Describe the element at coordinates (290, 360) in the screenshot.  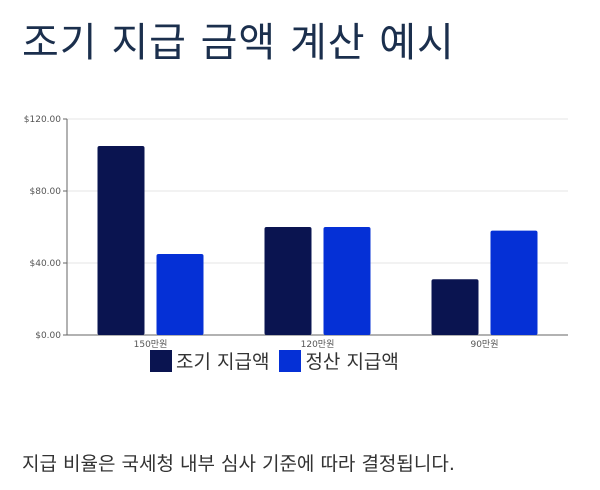
I see `legend-swatch-settlement` at that location.